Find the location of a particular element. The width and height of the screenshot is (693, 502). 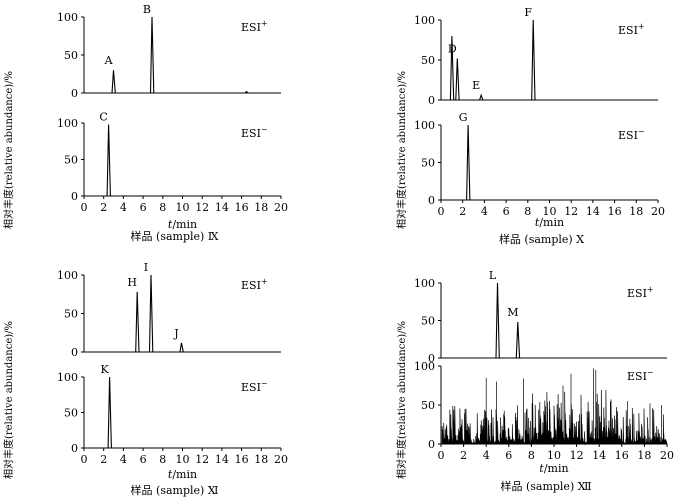

peak-label-J: J is located at coordinates (175, 333).